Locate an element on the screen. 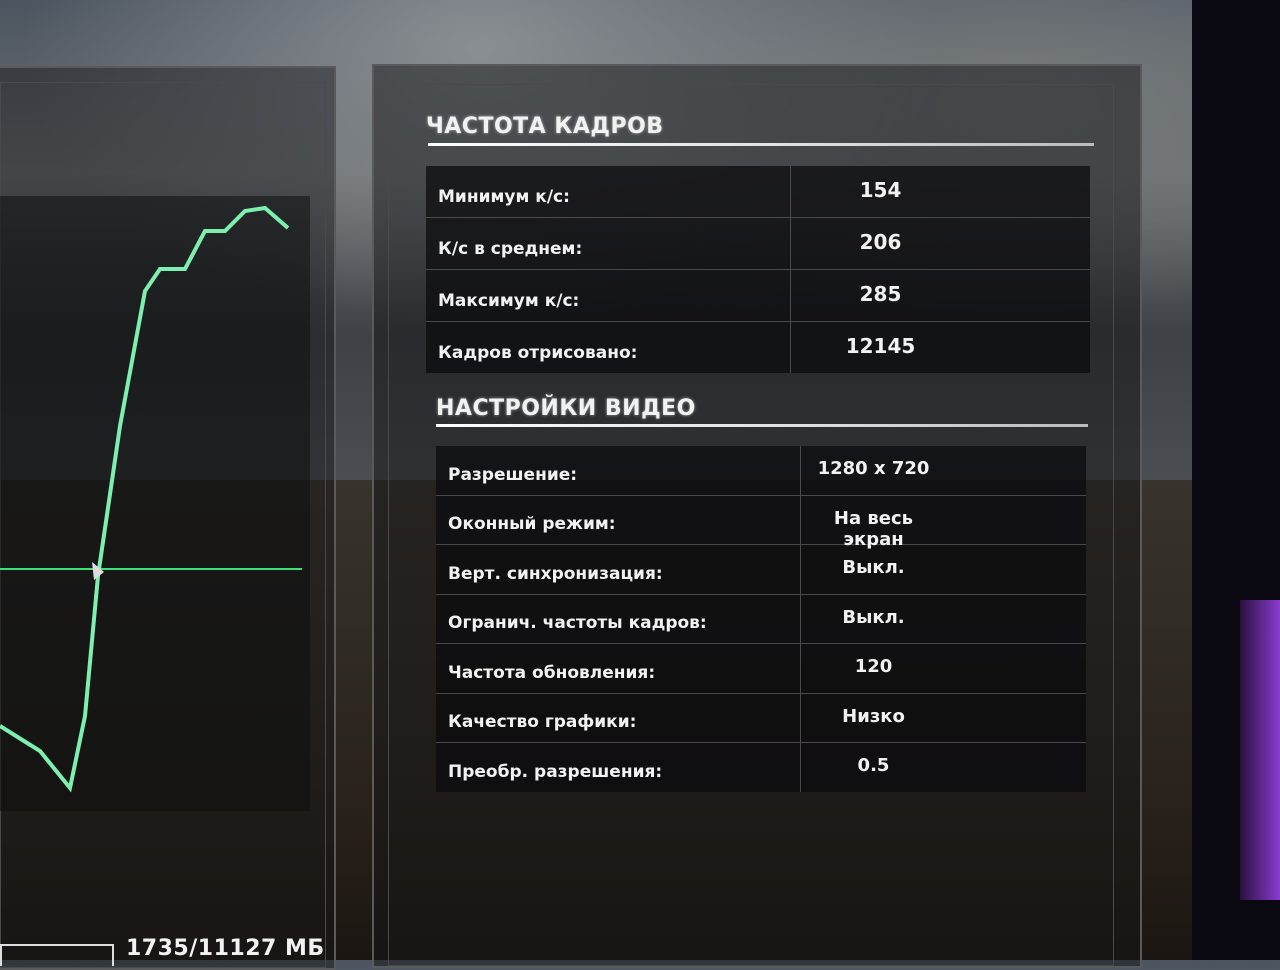 This screenshot has height=970, width=1280. video-settings-divider is located at coordinates (762, 425).